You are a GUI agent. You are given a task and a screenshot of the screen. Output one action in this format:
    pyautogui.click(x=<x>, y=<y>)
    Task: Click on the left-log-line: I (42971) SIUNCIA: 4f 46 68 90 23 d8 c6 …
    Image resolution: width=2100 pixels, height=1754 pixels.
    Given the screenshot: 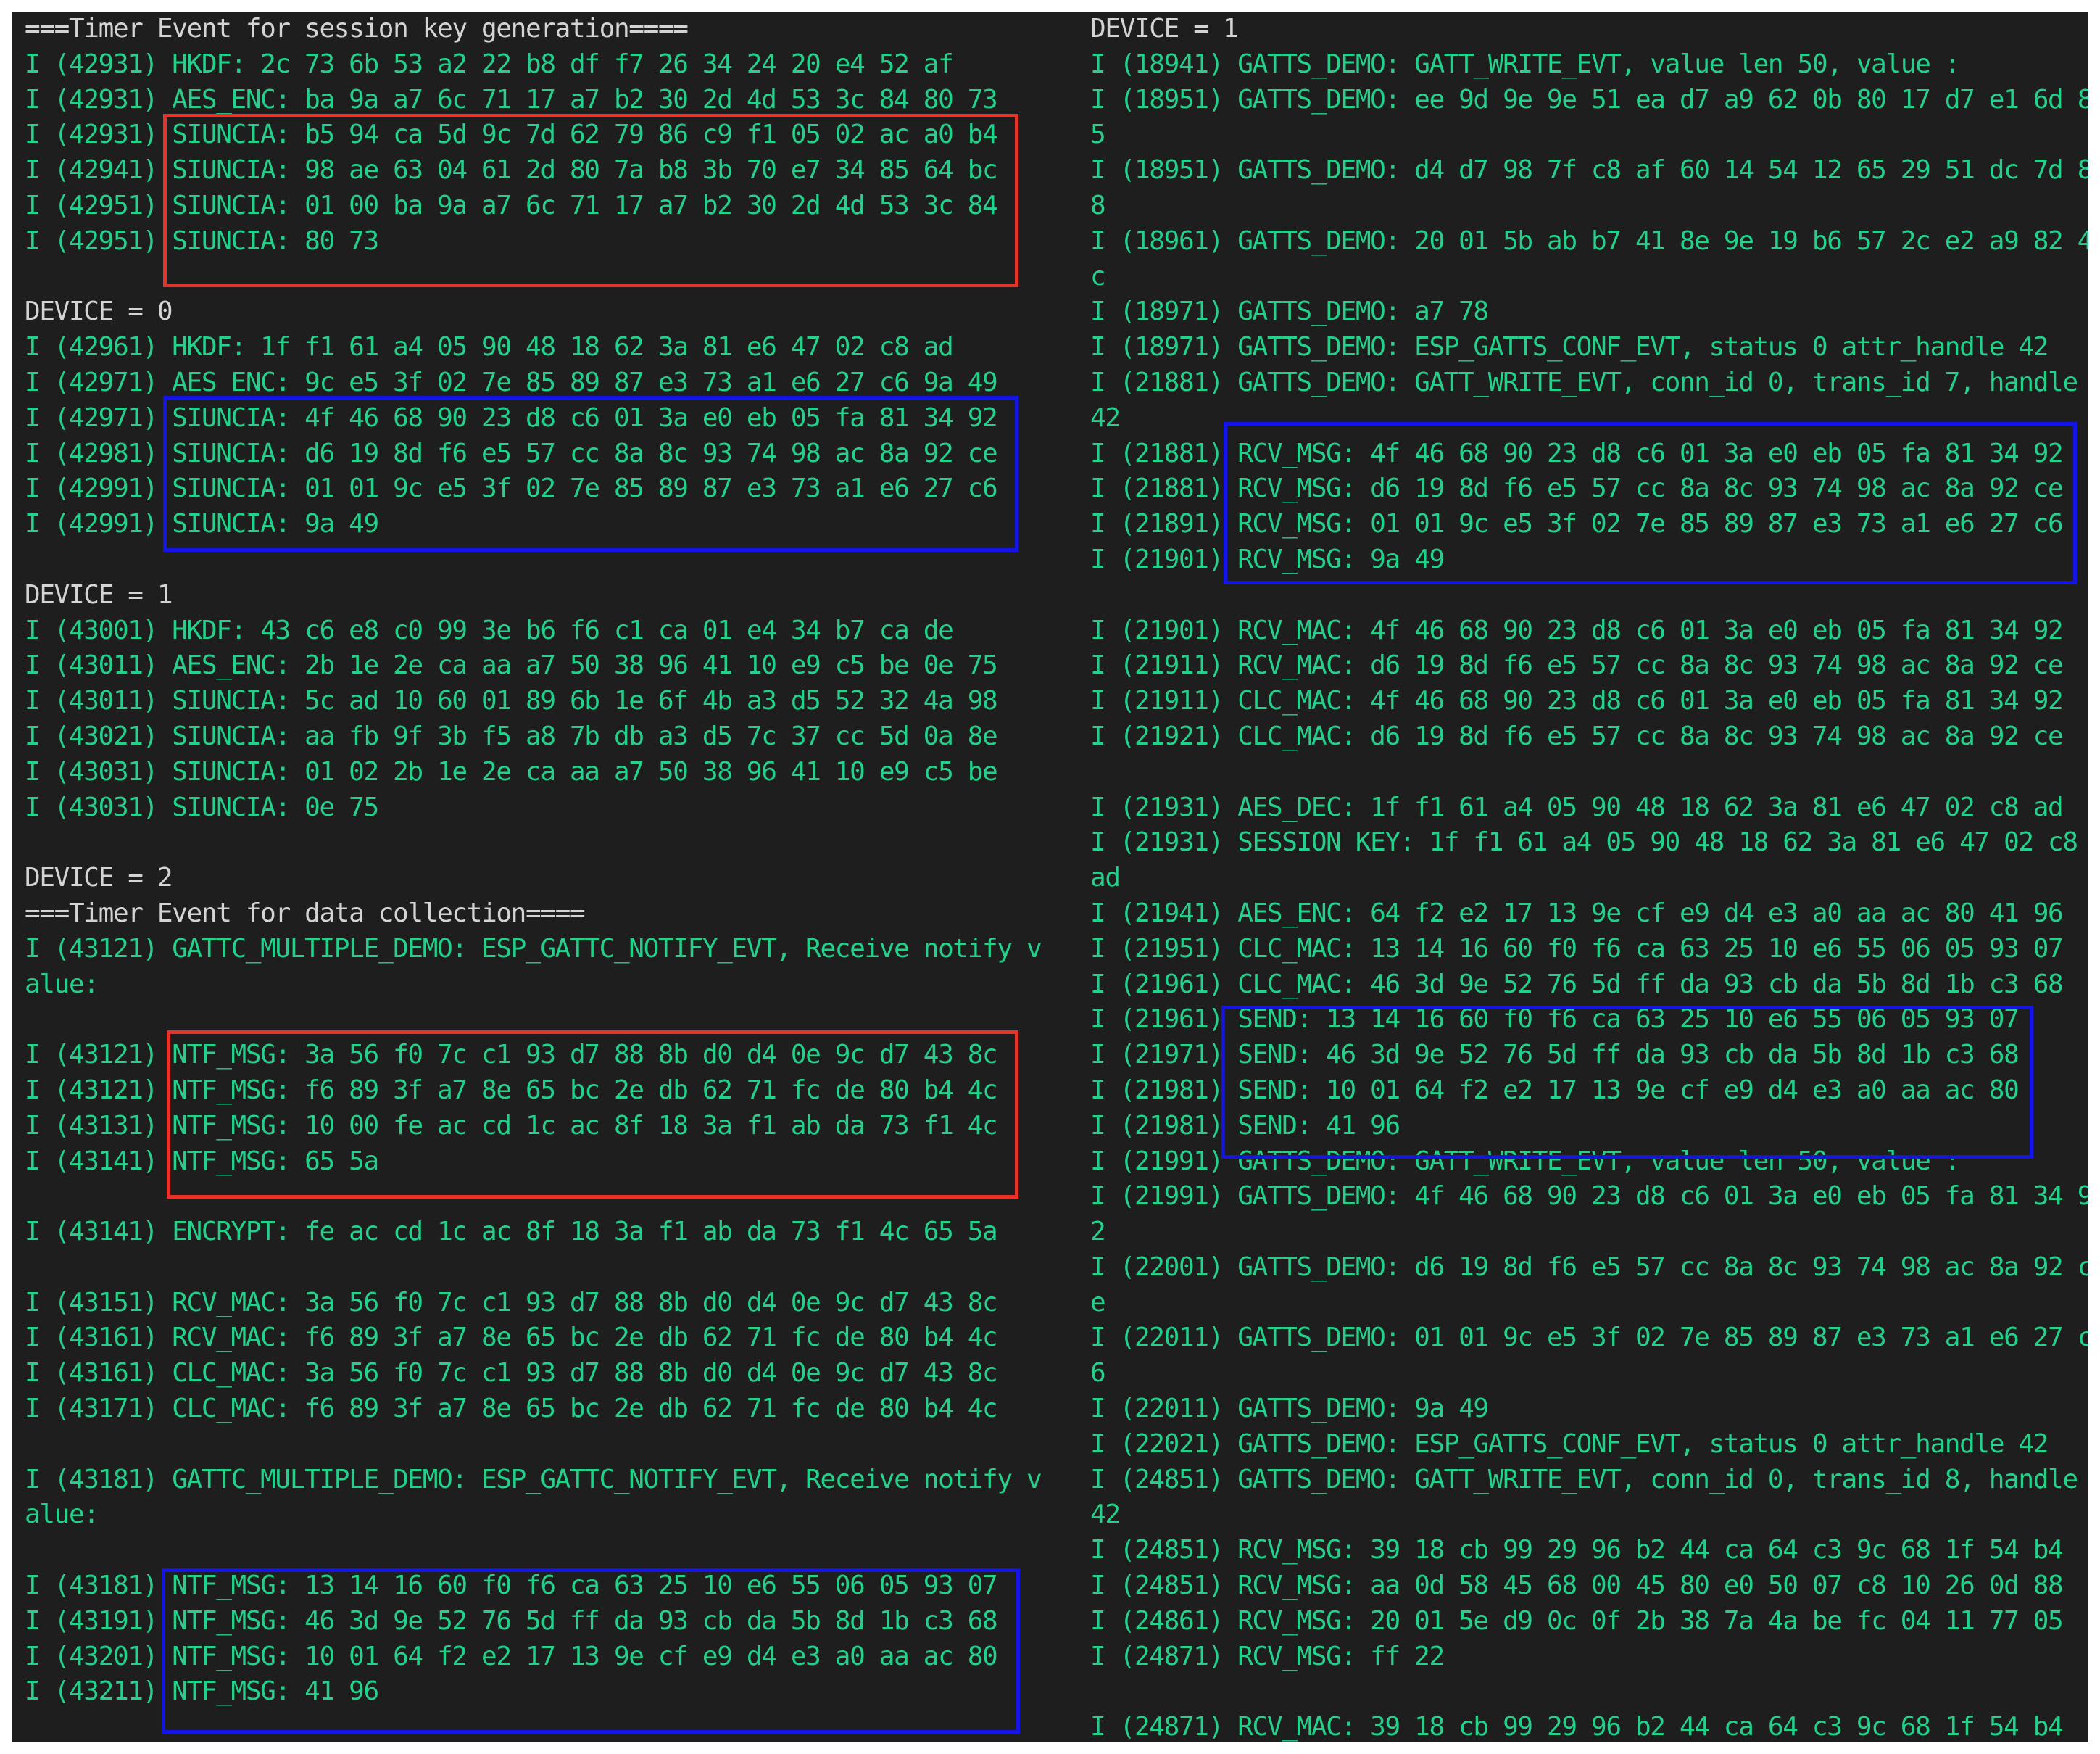 What is the action you would take?
    pyautogui.click(x=512, y=417)
    